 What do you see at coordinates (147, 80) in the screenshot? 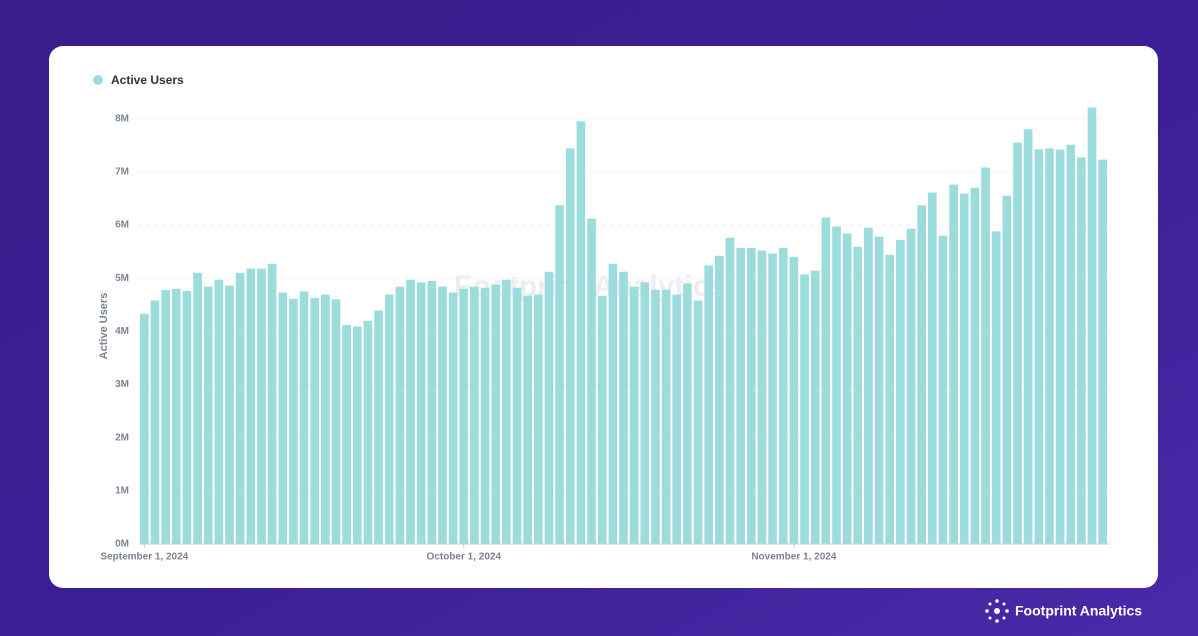
I see `legend-label: Active Users` at bounding box center [147, 80].